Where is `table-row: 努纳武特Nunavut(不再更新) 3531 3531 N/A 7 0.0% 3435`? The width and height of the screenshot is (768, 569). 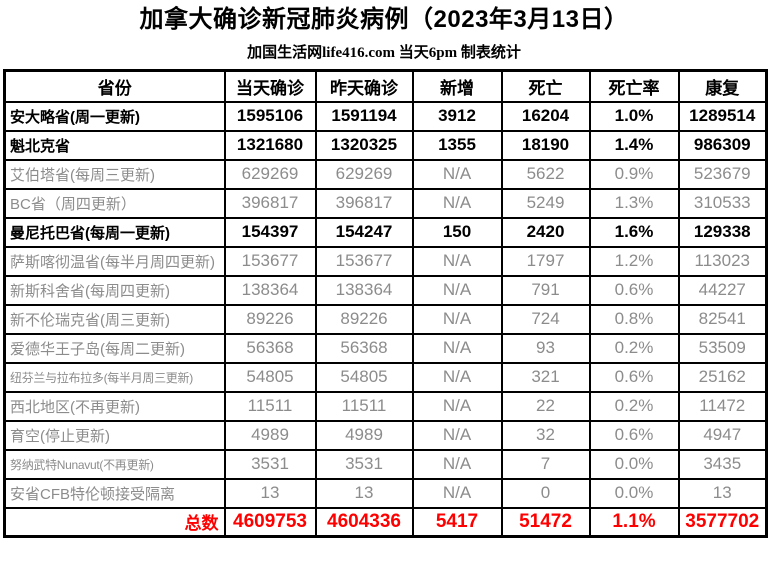 table-row: 努纳武特Nunavut(不再更新) 3531 3531 N/A 7 0.0% 3435 is located at coordinates (385, 464).